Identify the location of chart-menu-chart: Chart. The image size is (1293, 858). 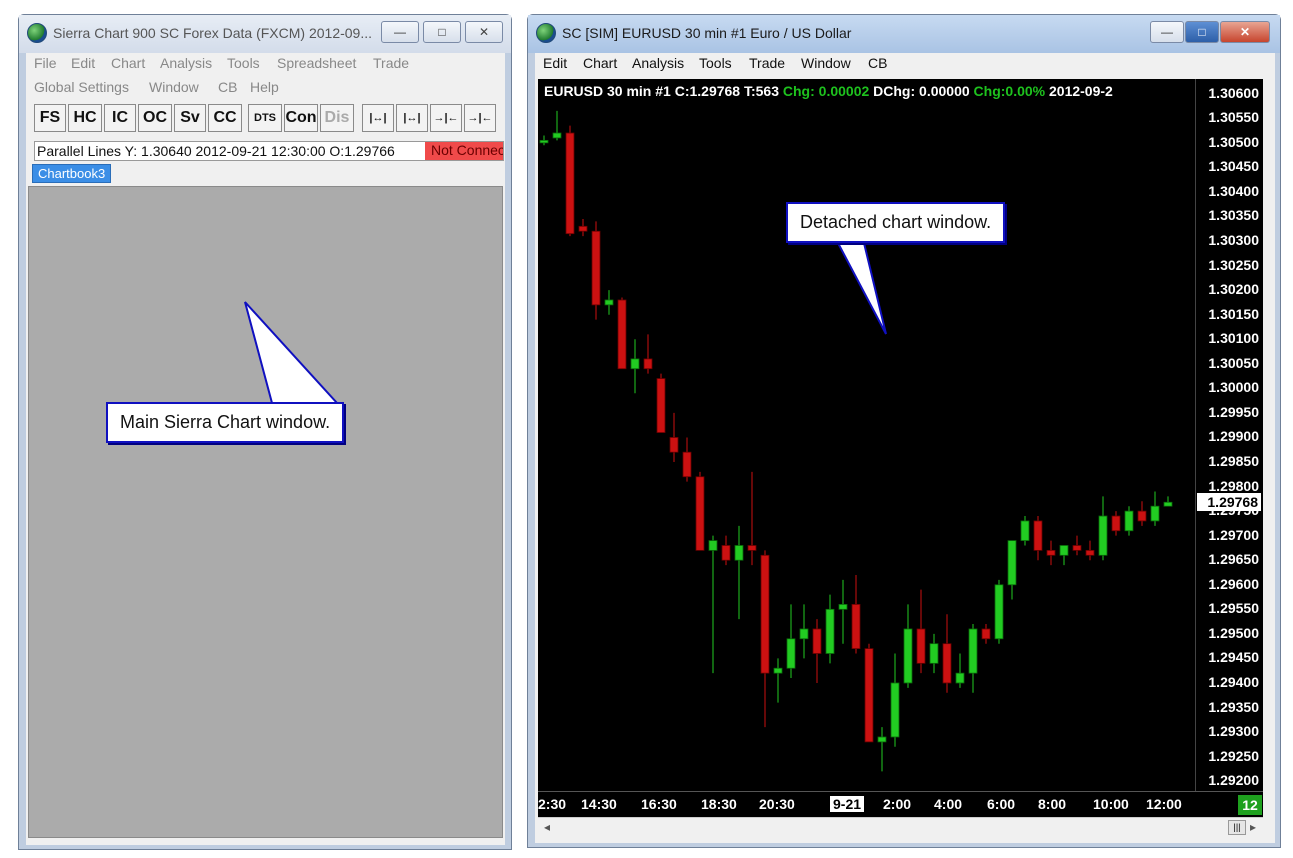
(600, 63).